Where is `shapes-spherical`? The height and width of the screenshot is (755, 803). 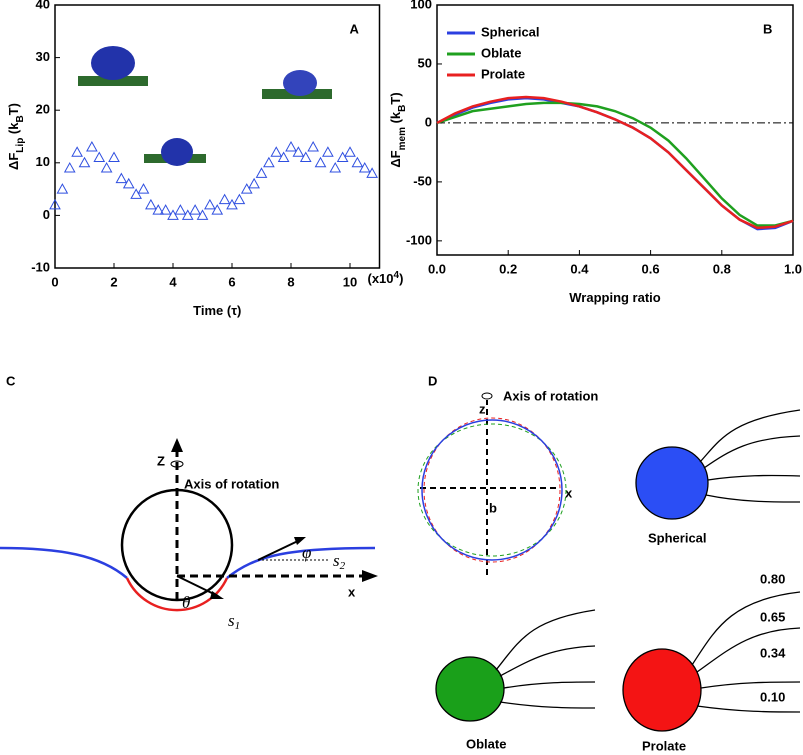 shapes-spherical is located at coordinates (718, 464).